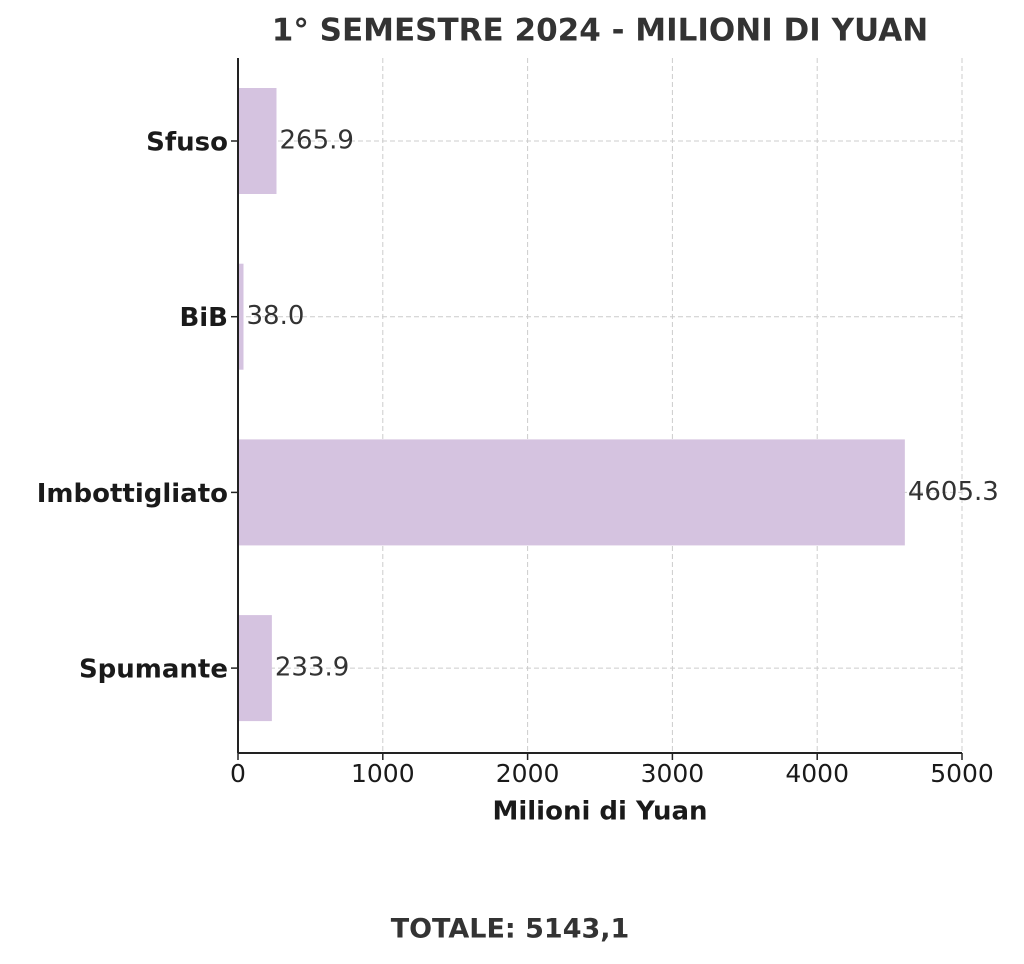 The image size is (1024, 964). I want to click on x-tick-label: 3000, so click(673, 773).